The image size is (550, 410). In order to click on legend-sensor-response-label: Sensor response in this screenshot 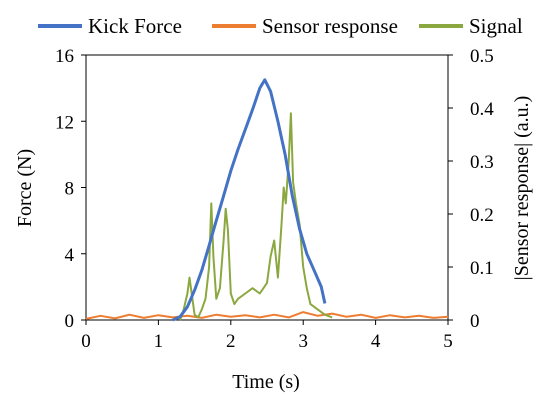, I will do `click(330, 26)`.